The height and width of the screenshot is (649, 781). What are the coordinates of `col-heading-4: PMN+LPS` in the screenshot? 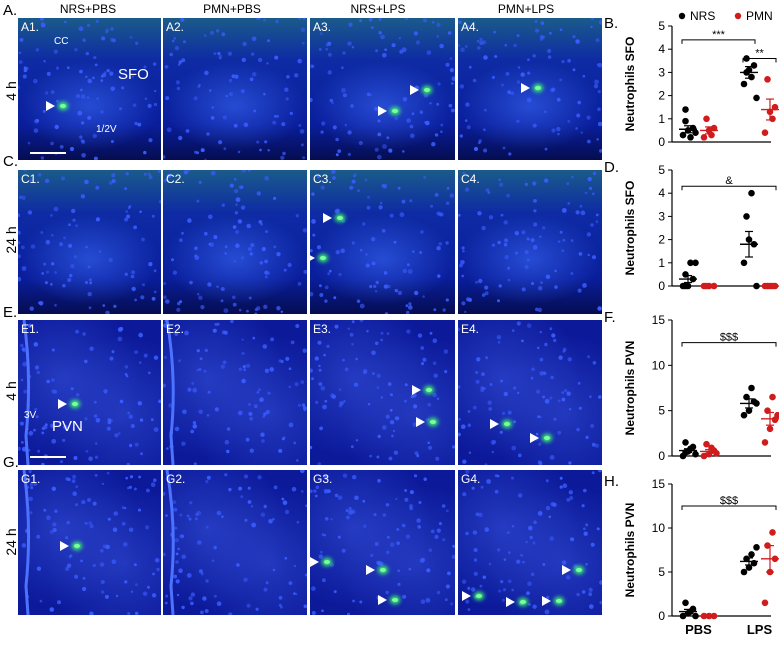 It's located at (526, 9).